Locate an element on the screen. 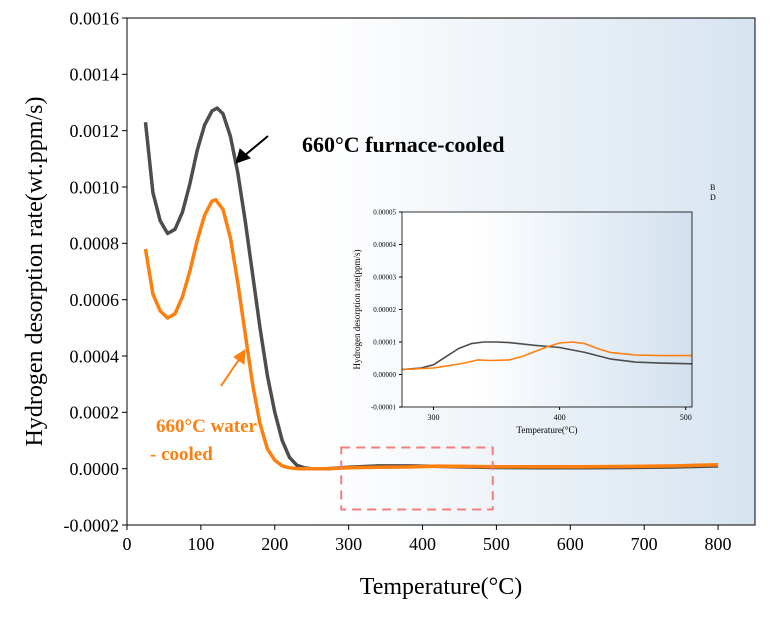 This screenshot has height=624, width=776. y-tick-label: 0.00001 is located at coordinates (384, 342).